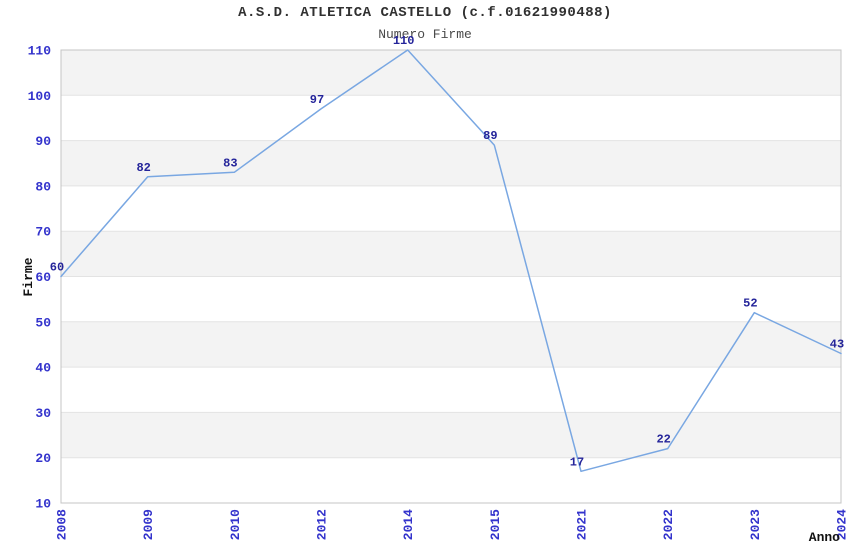 This screenshot has width=850, height=550. I want to click on y-tick-label: 20, so click(43, 458).